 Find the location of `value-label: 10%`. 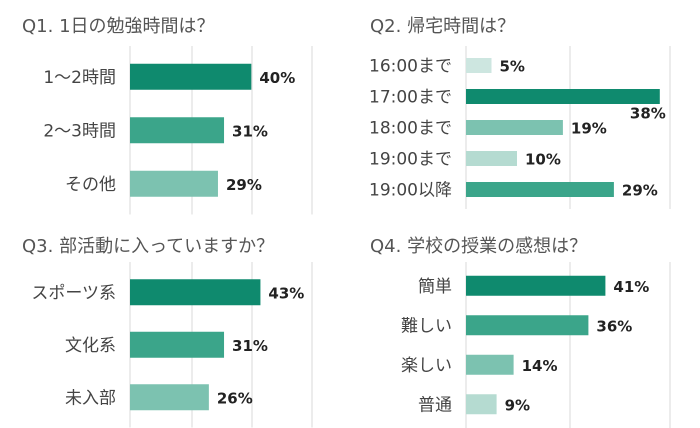

value-label: 10% is located at coordinates (543, 160).